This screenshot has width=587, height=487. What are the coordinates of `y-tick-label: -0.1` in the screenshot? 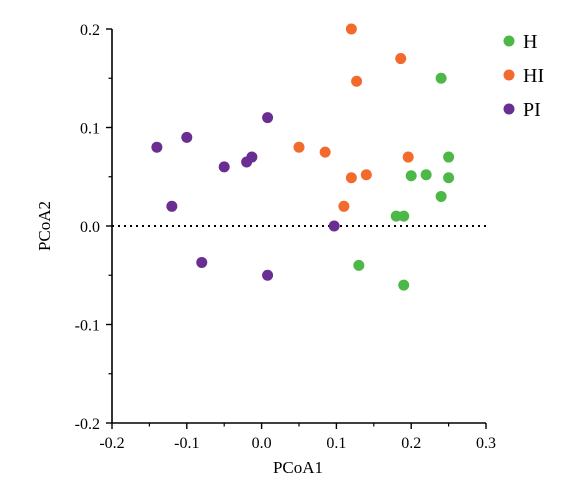 It's located at (87, 326).